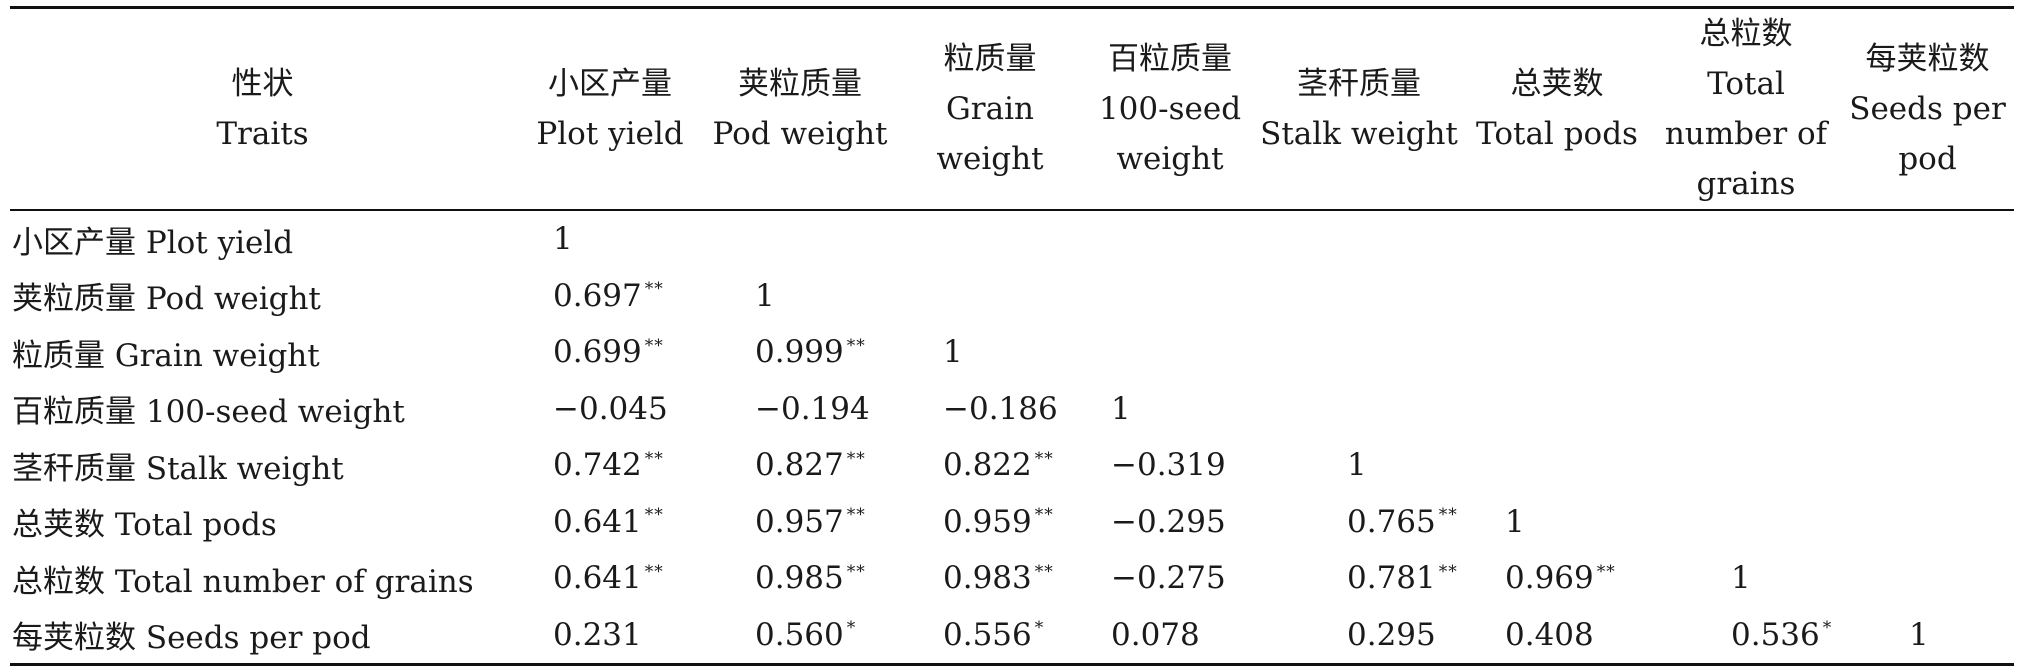  I want to click on correlation-value: 0.957, so click(799, 521).